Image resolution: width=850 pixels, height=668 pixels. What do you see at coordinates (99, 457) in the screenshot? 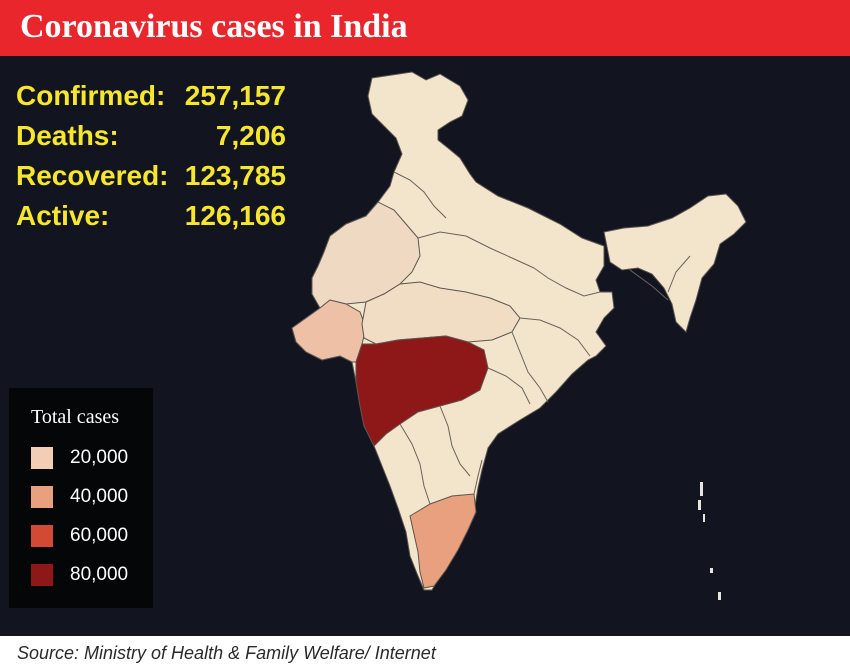
I see `legend-label: 20,000` at bounding box center [99, 457].